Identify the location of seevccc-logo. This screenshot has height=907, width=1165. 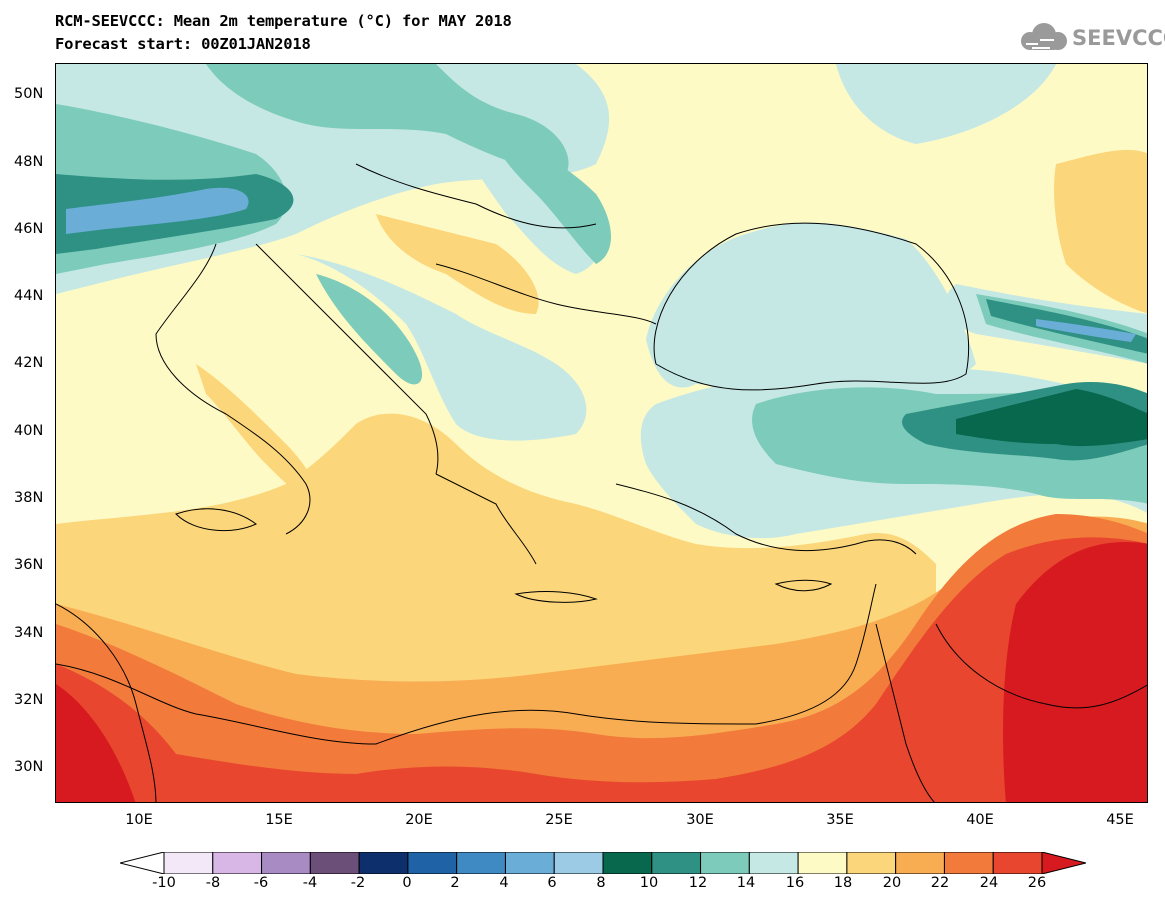
(1044, 36).